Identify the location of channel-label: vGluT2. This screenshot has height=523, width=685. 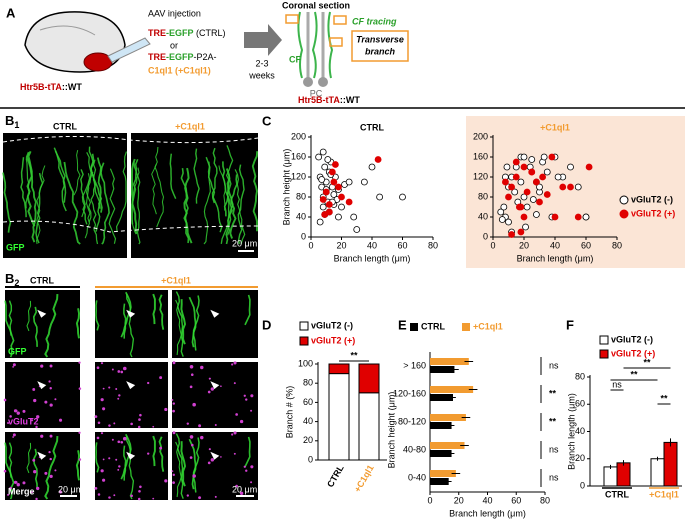
(23, 421).